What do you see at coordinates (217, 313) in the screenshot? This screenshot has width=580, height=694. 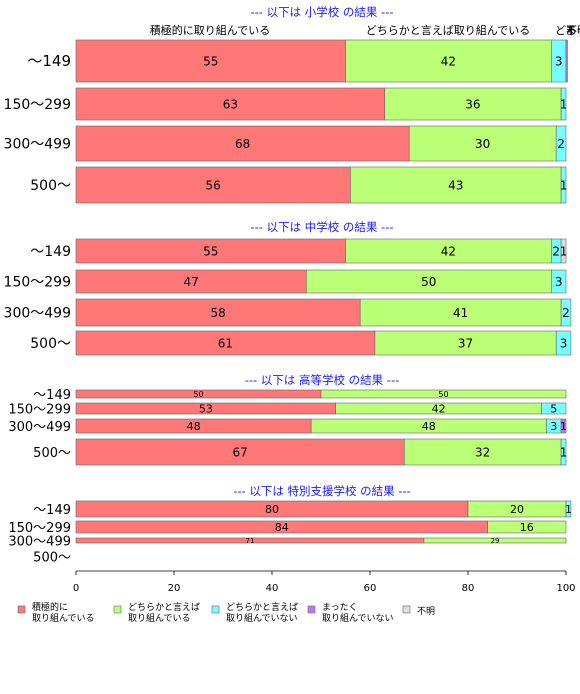 I see `data-label: 58` at bounding box center [217, 313].